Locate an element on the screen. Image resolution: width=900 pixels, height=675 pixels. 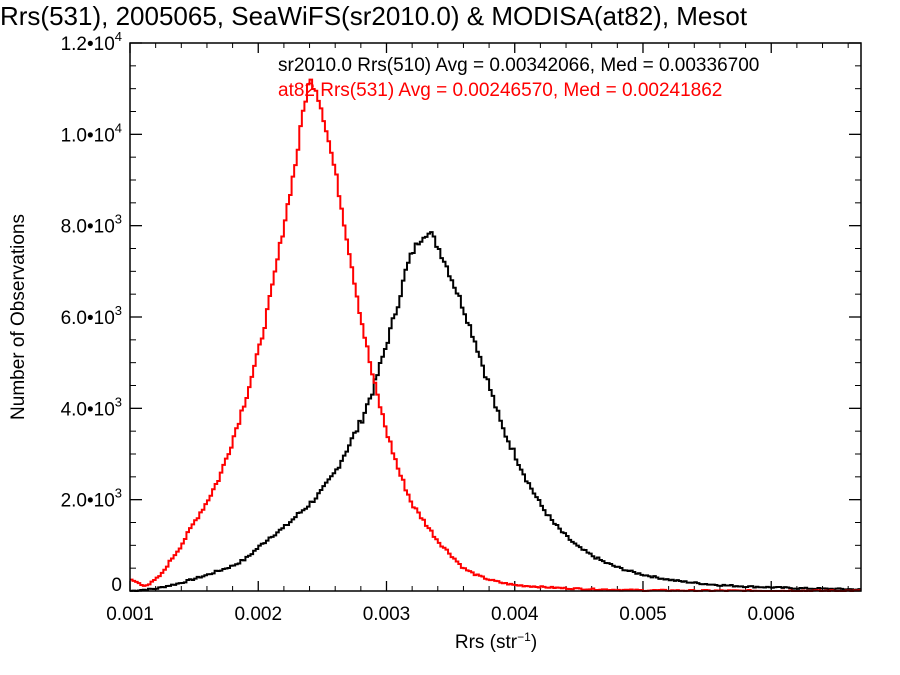
y-tick-label-5: 1.0•104 is located at coordinates (91, 133).